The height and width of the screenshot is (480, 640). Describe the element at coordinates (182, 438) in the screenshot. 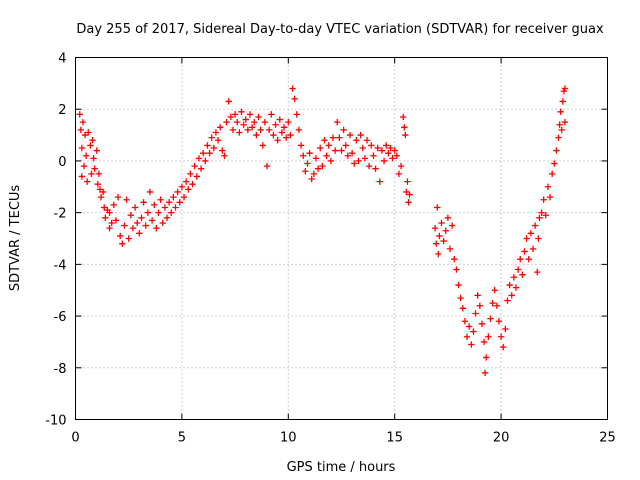

I see `x-tick-label: 5` at that location.